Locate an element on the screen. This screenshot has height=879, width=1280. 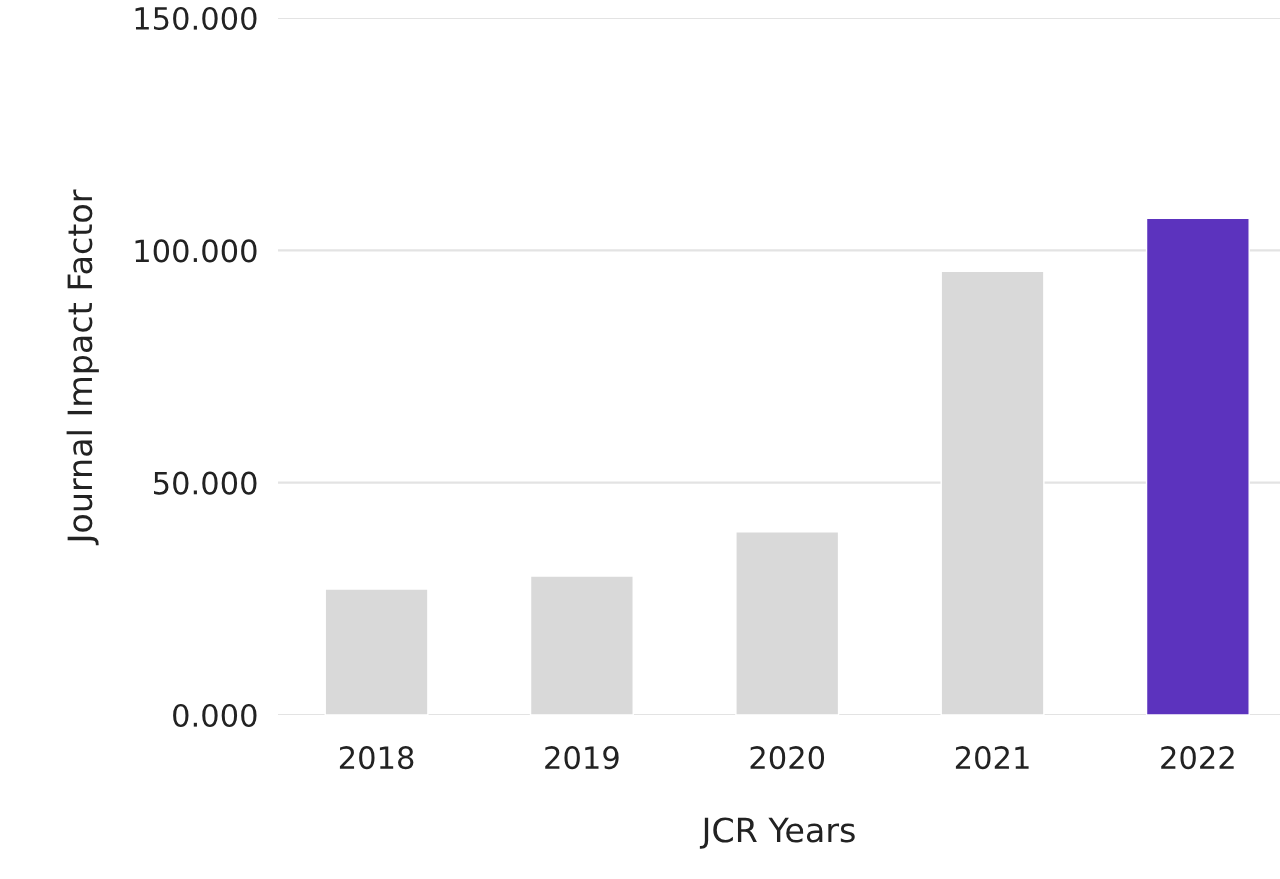
x-tick-label: 2020 is located at coordinates (787, 758).